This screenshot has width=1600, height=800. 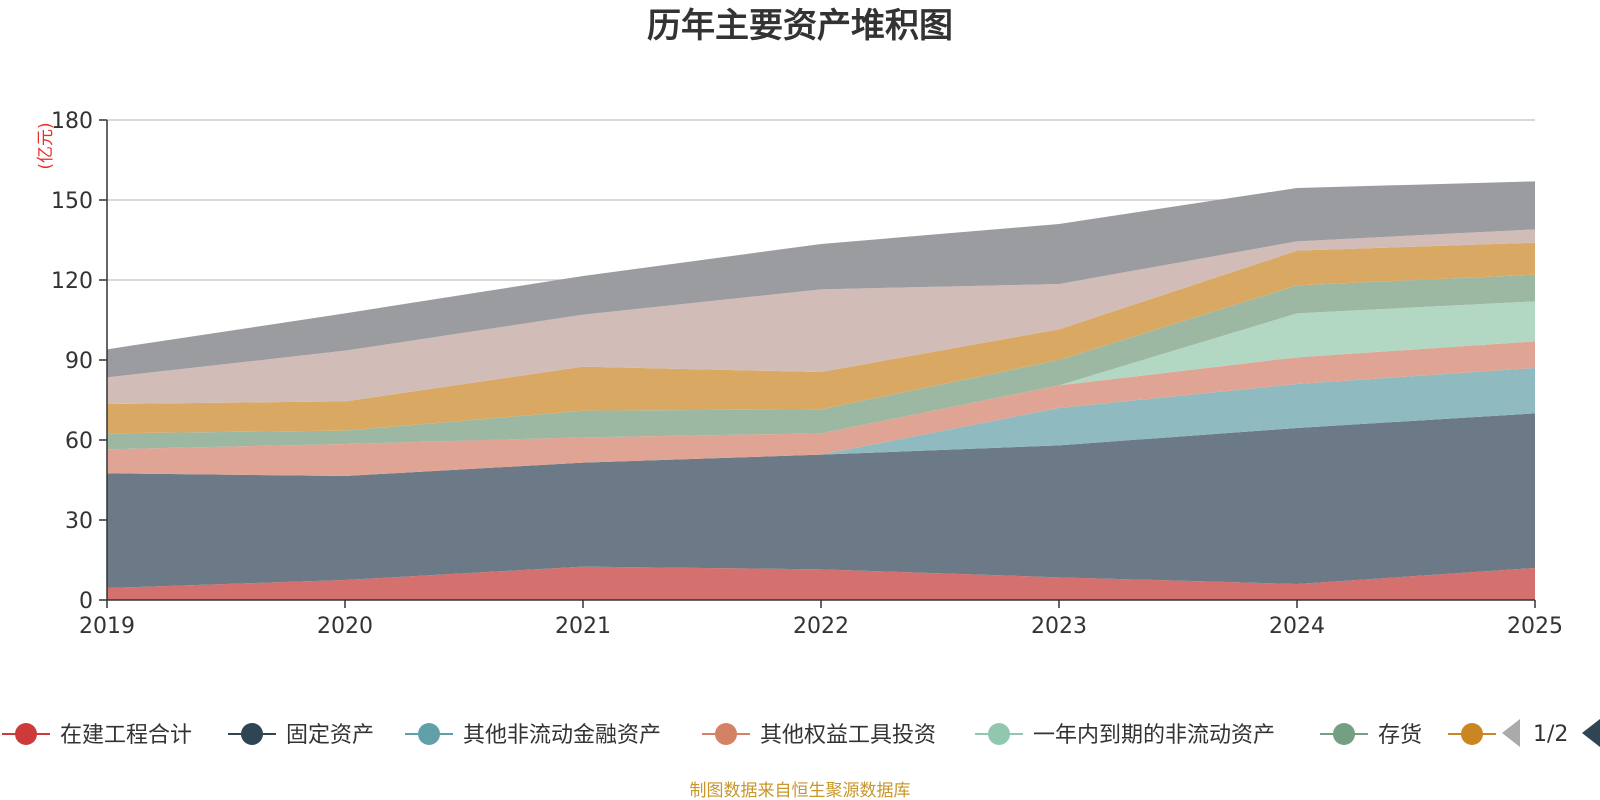 I want to click on y-tick-label-4: 120, so click(x=72, y=281).